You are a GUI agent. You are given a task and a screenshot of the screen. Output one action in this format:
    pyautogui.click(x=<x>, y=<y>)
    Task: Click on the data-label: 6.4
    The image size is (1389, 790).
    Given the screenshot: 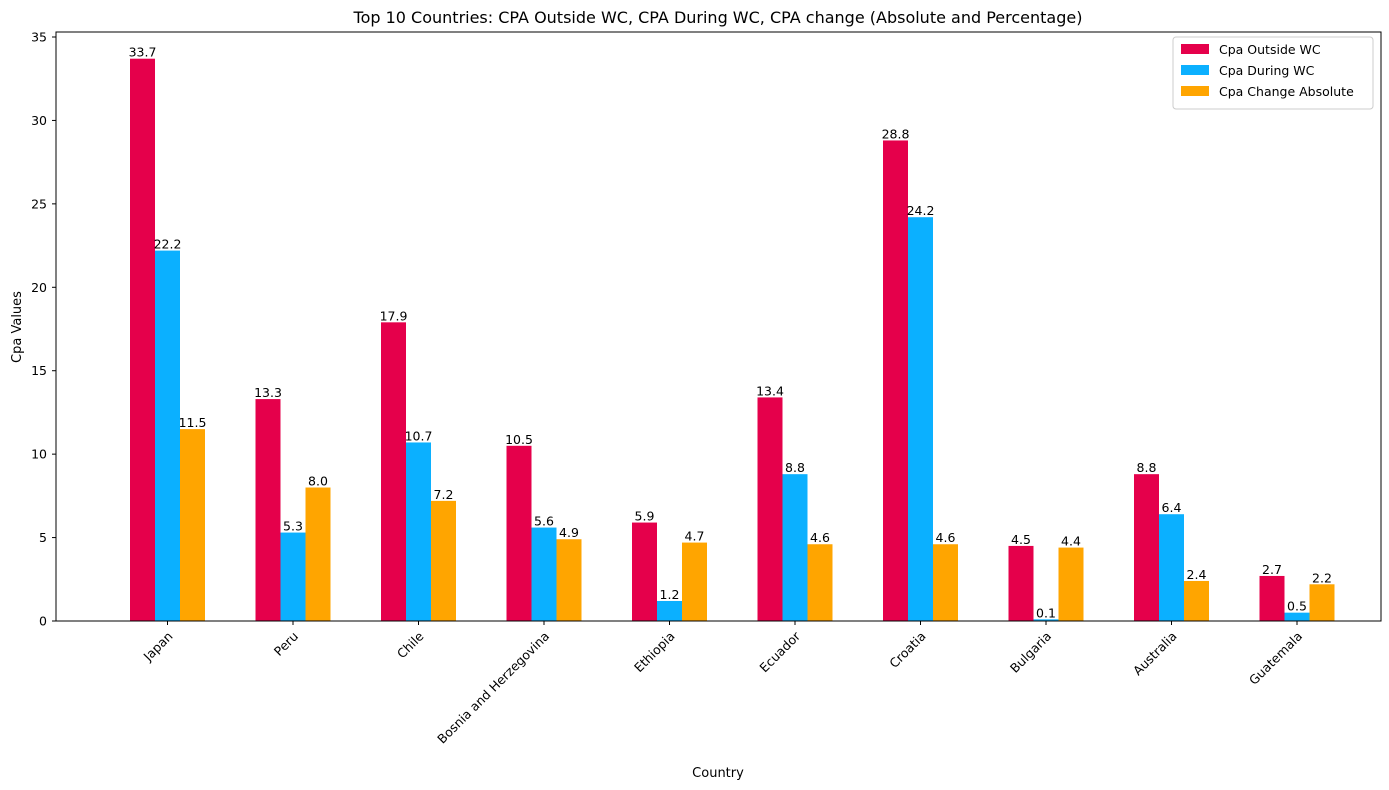 What is the action you would take?
    pyautogui.click(x=1172, y=507)
    